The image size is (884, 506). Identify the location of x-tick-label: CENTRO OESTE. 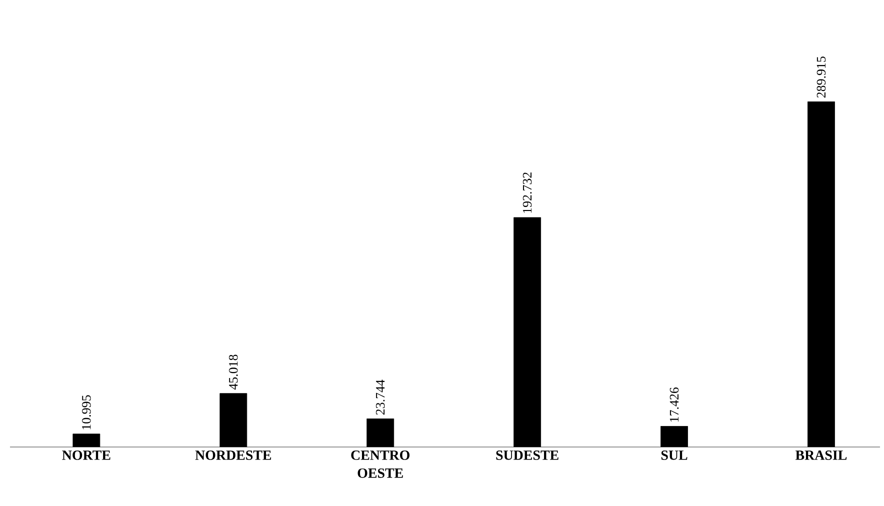
(380, 464).